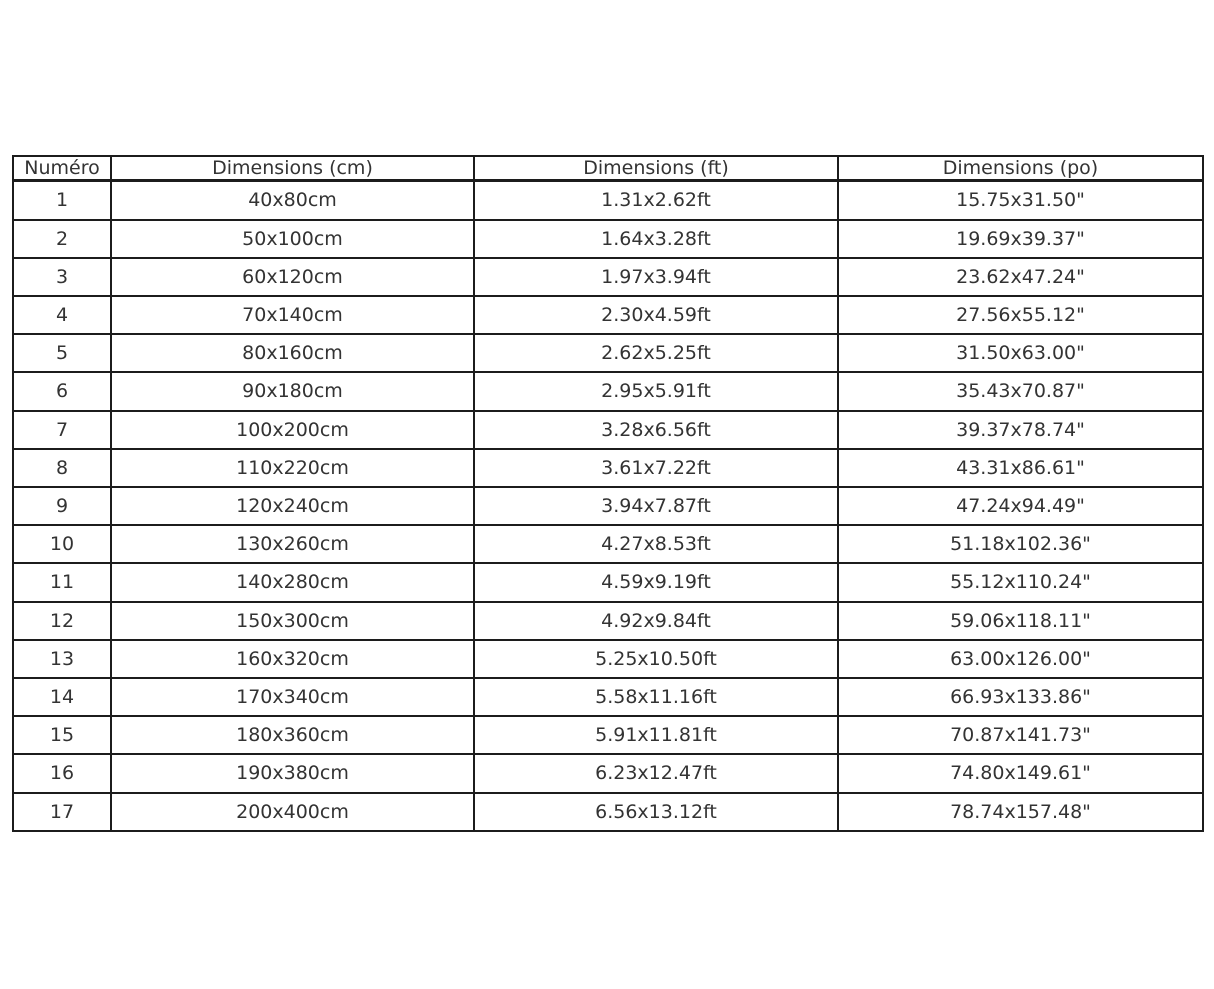  Describe the element at coordinates (292, 276) in the screenshot. I see `cell-dimensions-cm: 60x120cm` at that location.